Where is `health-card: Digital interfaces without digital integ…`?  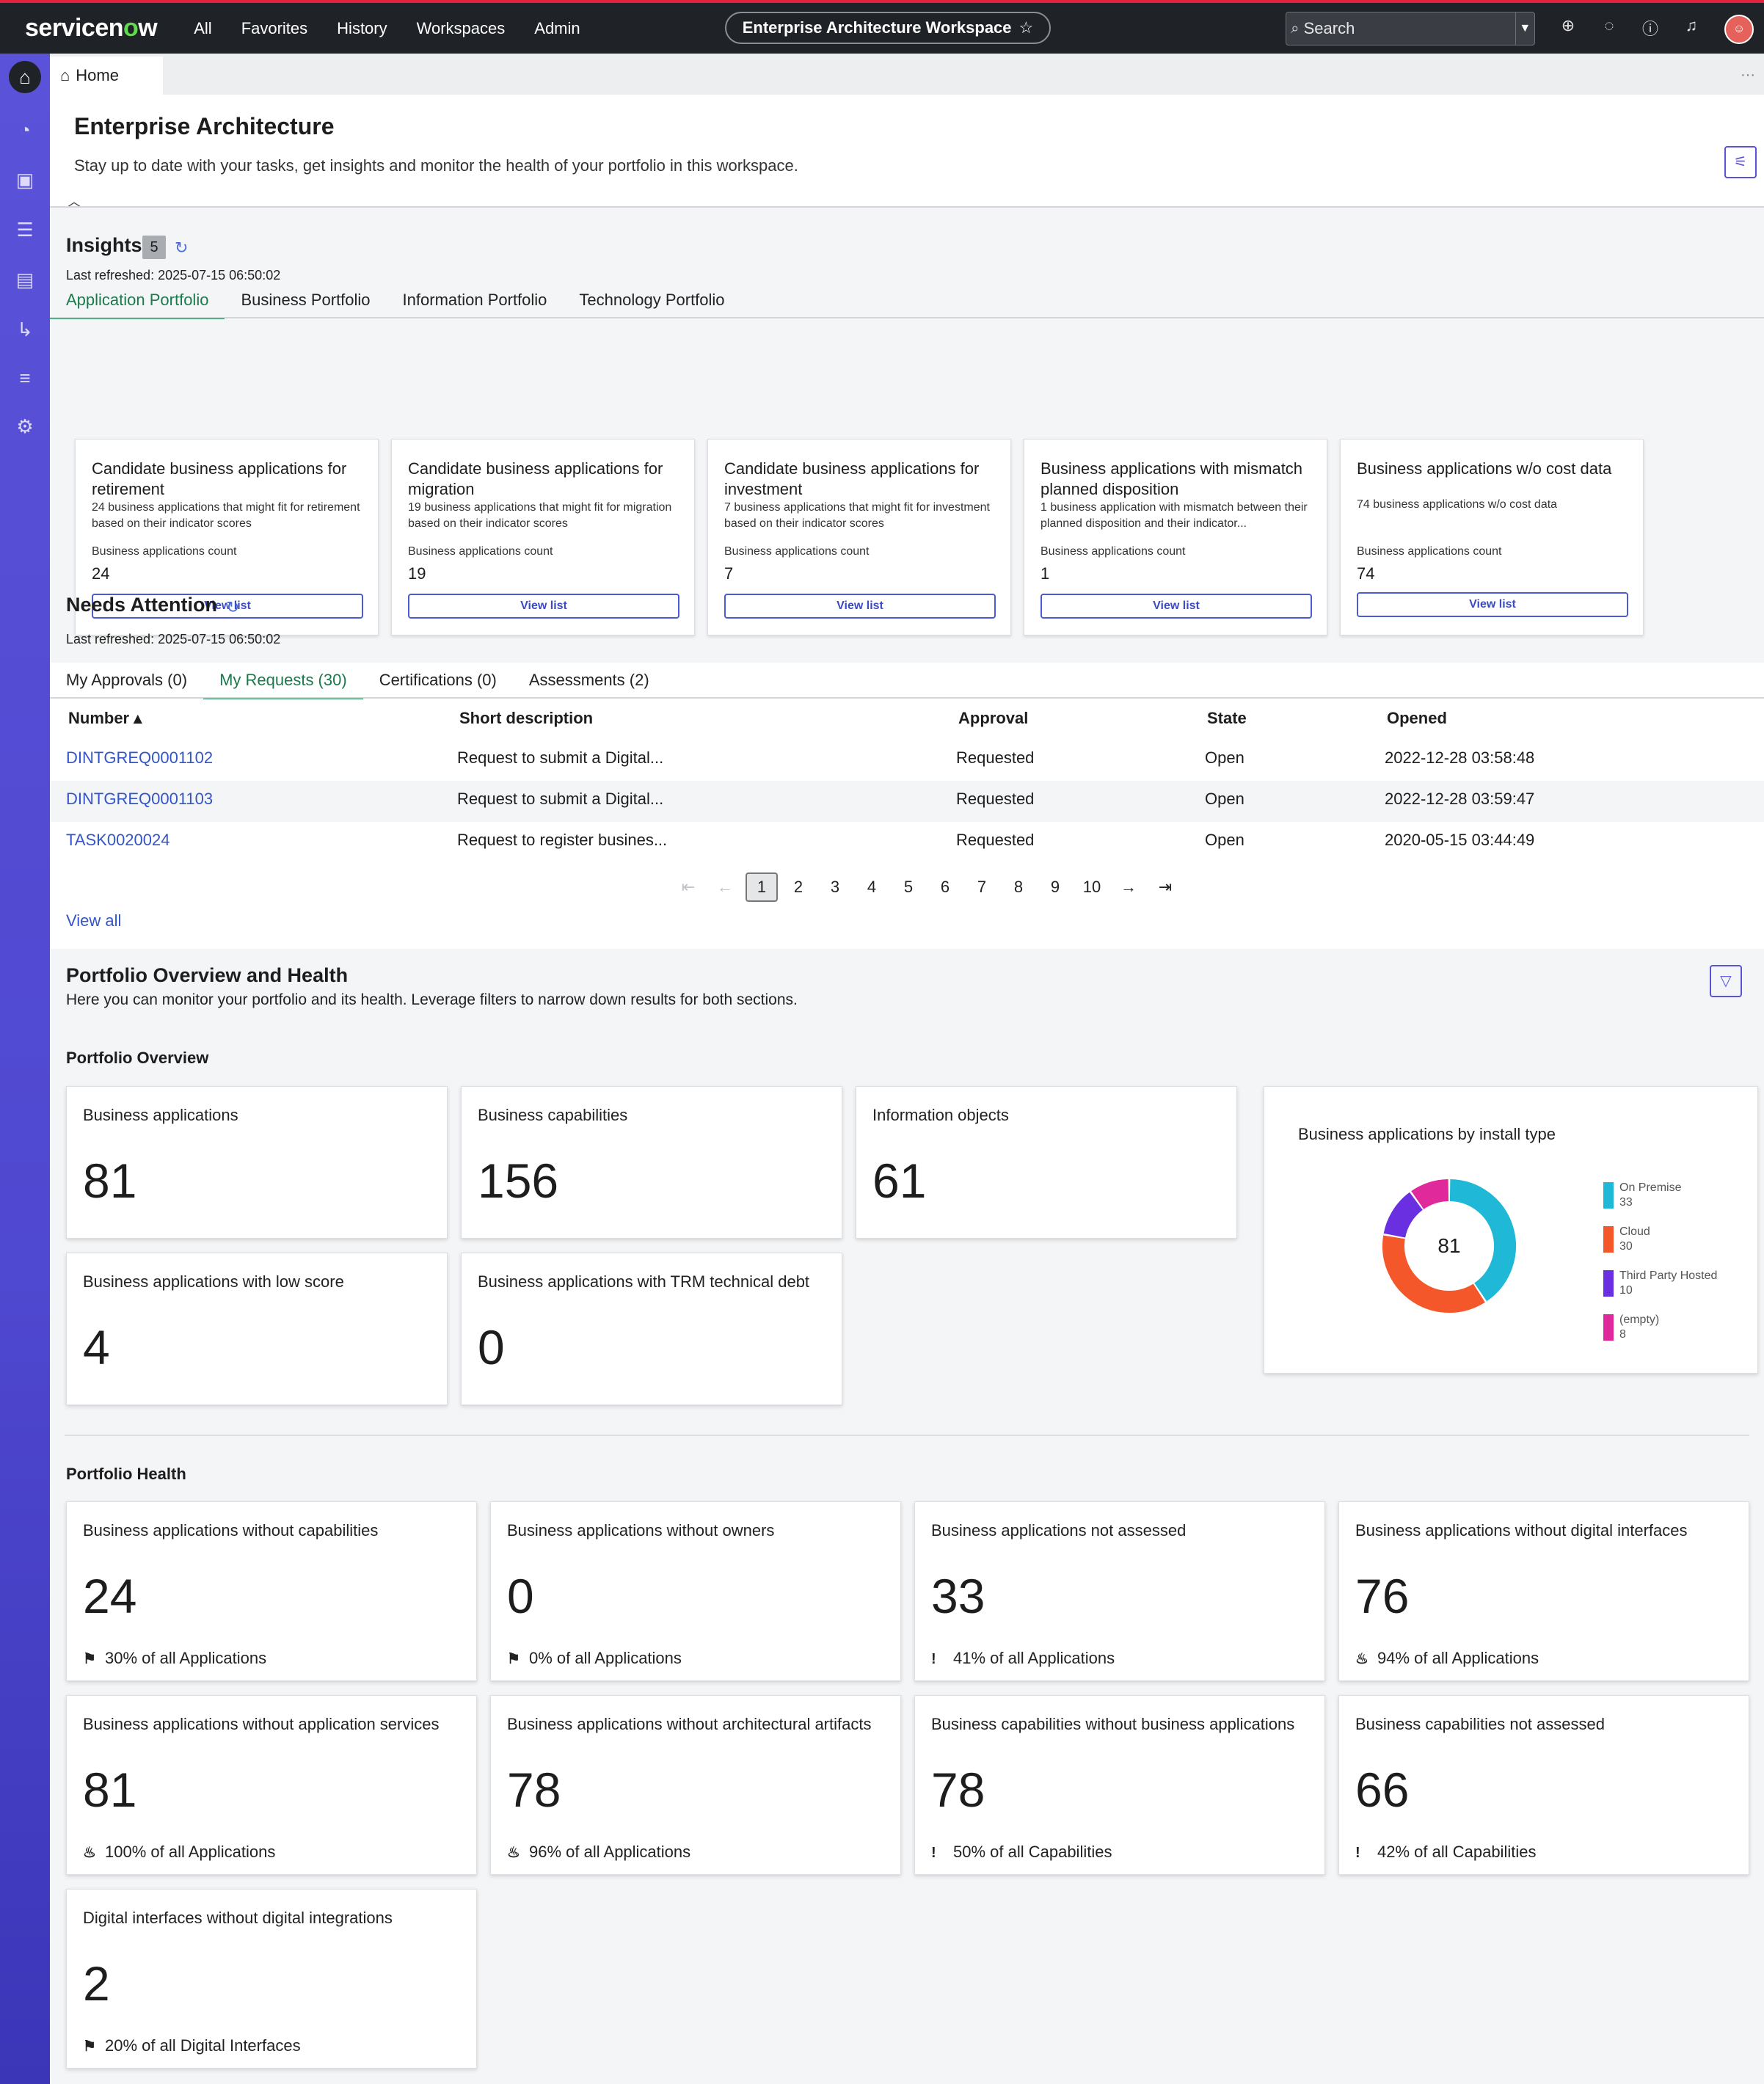 health-card: Digital interfaces without digital integ… is located at coordinates (272, 1979).